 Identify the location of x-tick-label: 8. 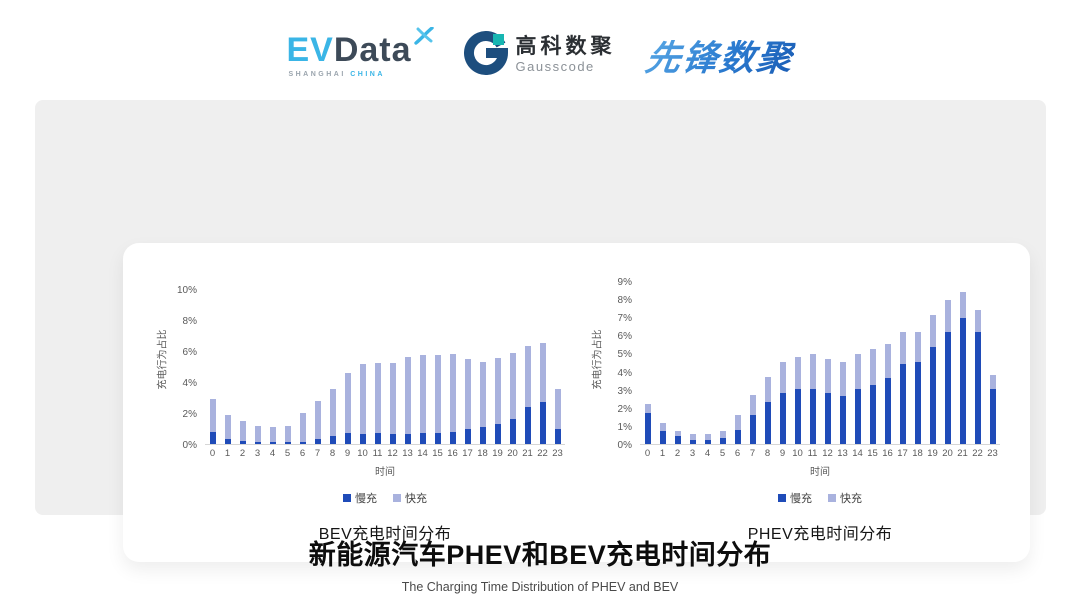
(332, 453).